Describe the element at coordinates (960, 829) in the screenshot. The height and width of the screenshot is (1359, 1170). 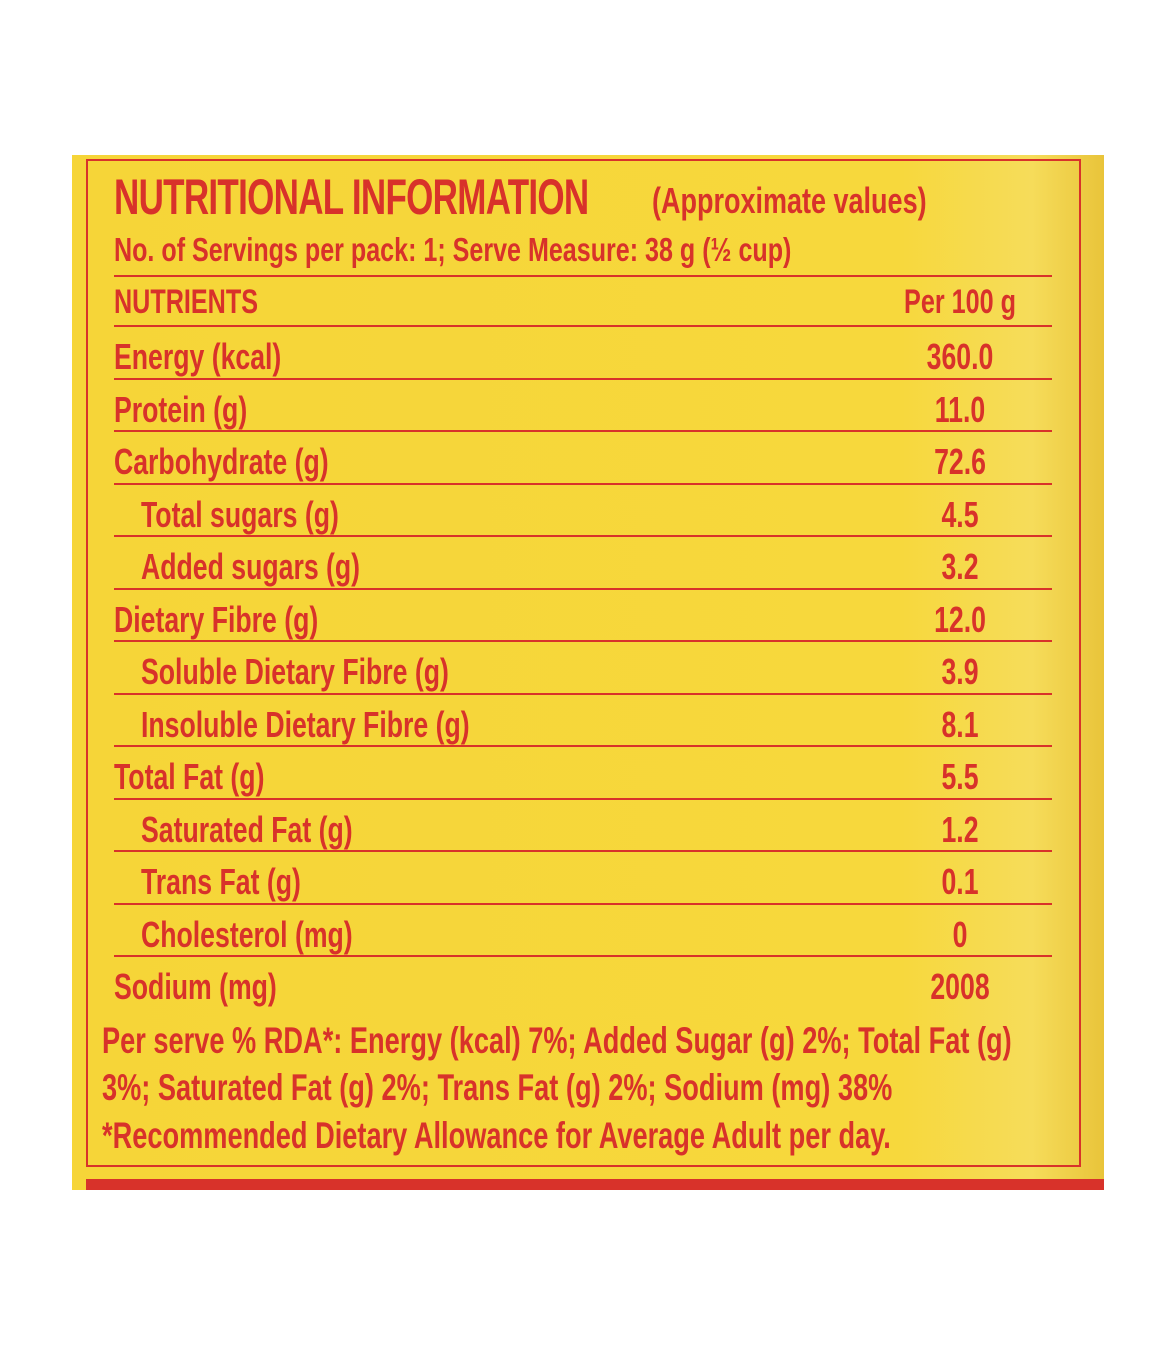
I see `nutrient-value: 1.2` at that location.